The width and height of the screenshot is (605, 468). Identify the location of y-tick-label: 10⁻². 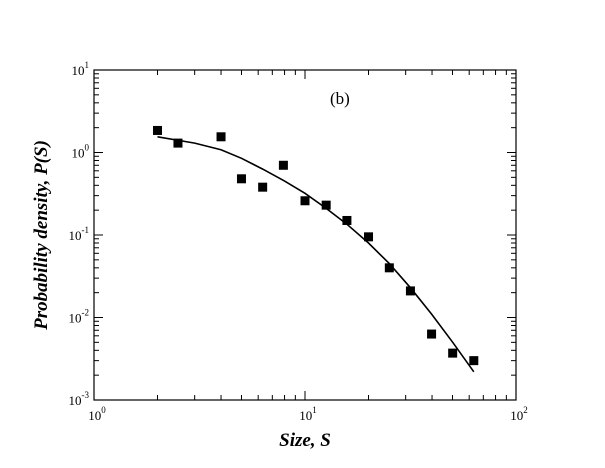
(79, 317).